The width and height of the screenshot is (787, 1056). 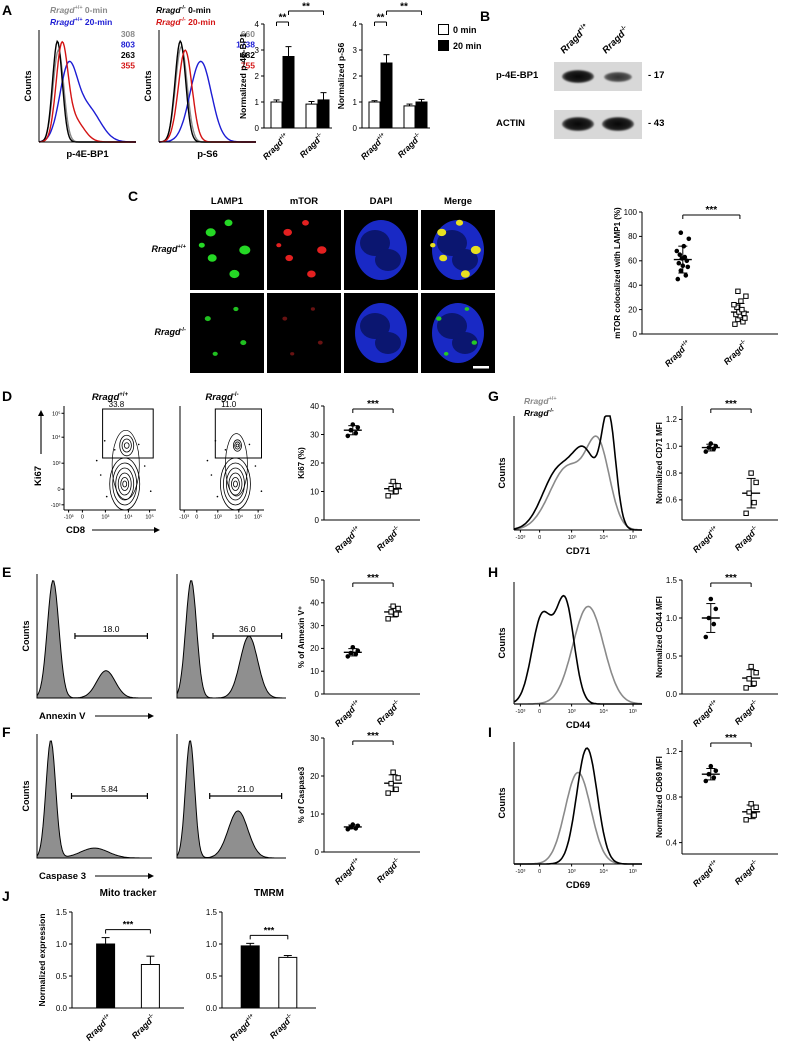 What do you see at coordinates (598, 124) in the screenshot?
I see `blot-strip-actin` at bounding box center [598, 124].